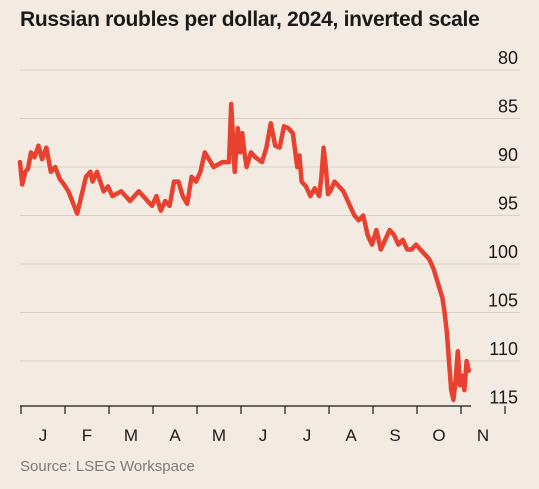 This screenshot has height=489, width=539. I want to click on y-tick-label: 95, so click(508, 204).